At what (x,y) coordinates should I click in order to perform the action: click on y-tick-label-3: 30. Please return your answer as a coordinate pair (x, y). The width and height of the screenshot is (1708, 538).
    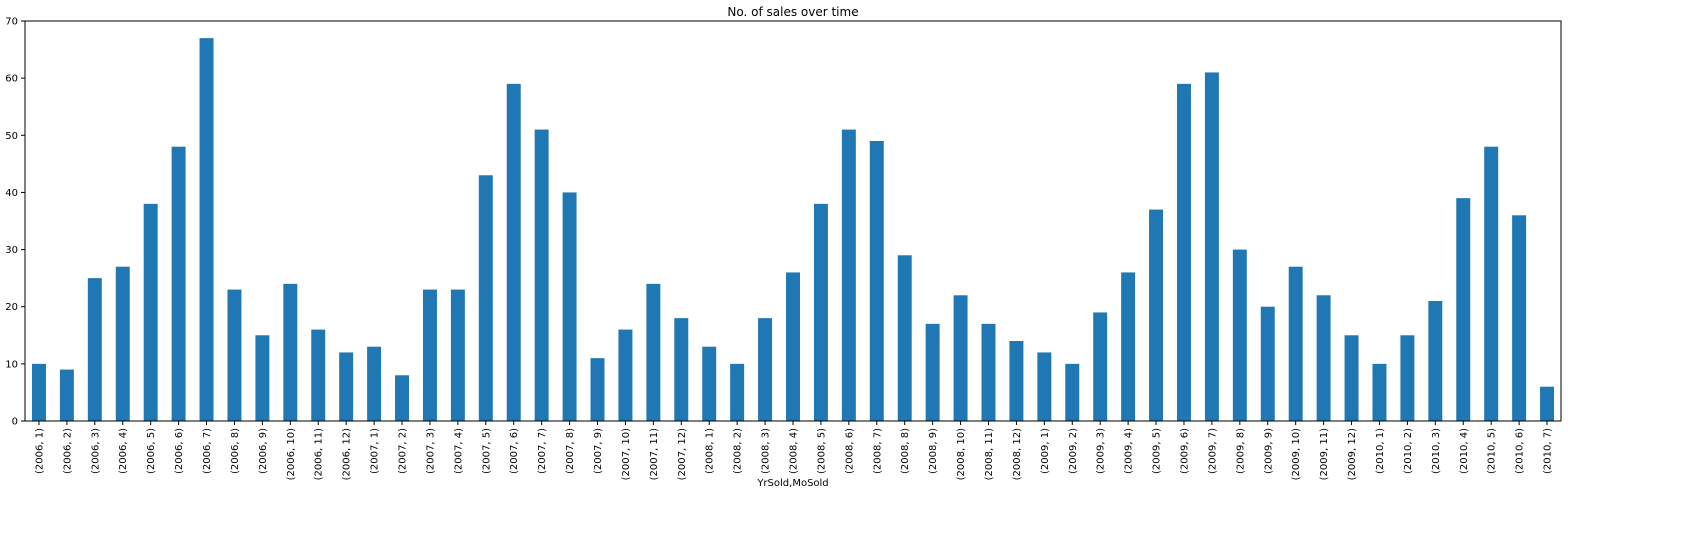
    Looking at the image, I should click on (11, 250).